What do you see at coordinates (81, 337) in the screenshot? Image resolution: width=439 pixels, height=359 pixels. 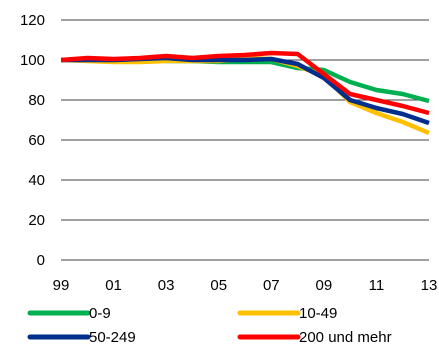 I see `legend-item: 50-249` at bounding box center [81, 337].